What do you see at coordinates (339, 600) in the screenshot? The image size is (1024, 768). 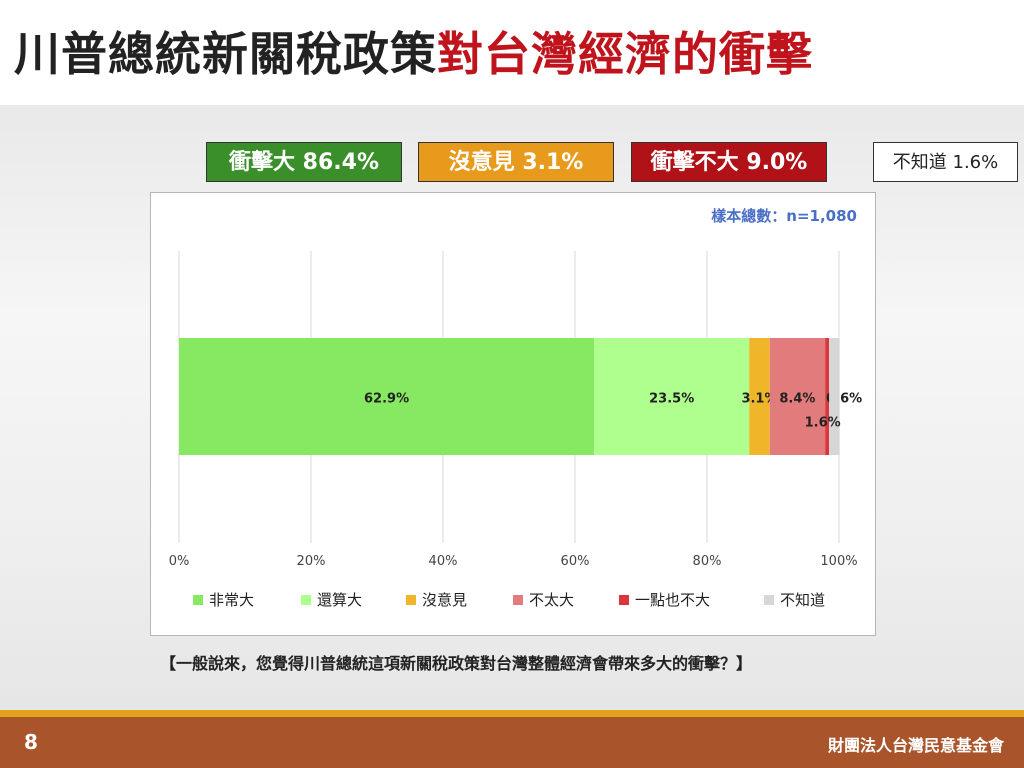 I see `legend-label: 還算大` at bounding box center [339, 600].